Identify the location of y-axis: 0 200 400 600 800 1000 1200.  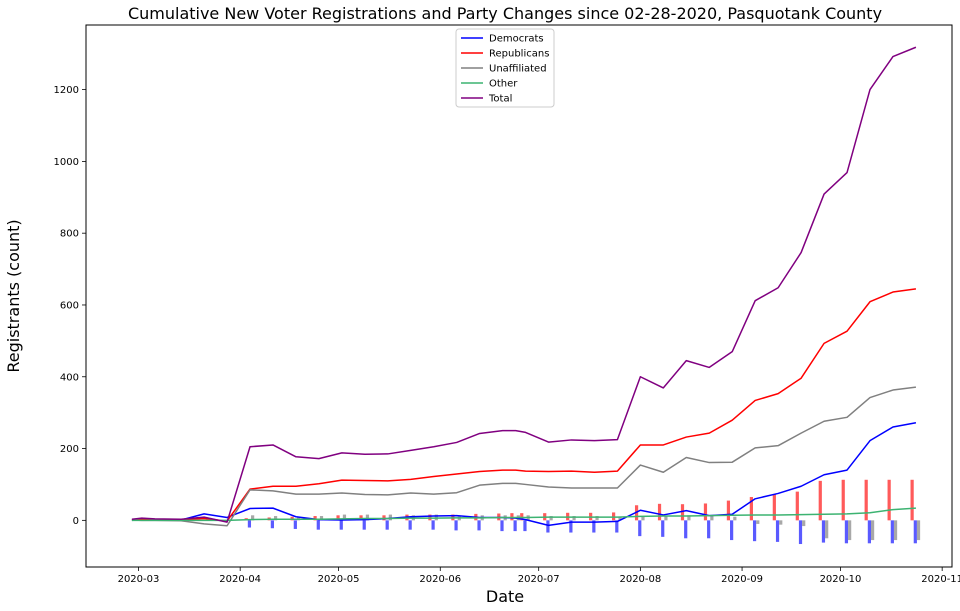
(70, 306).